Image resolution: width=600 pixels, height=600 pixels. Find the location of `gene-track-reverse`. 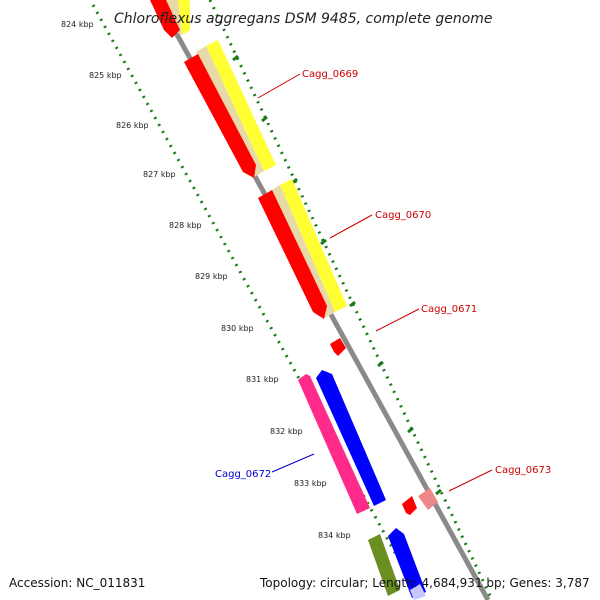

gene-track-reverse is located at coordinates (362, 485).